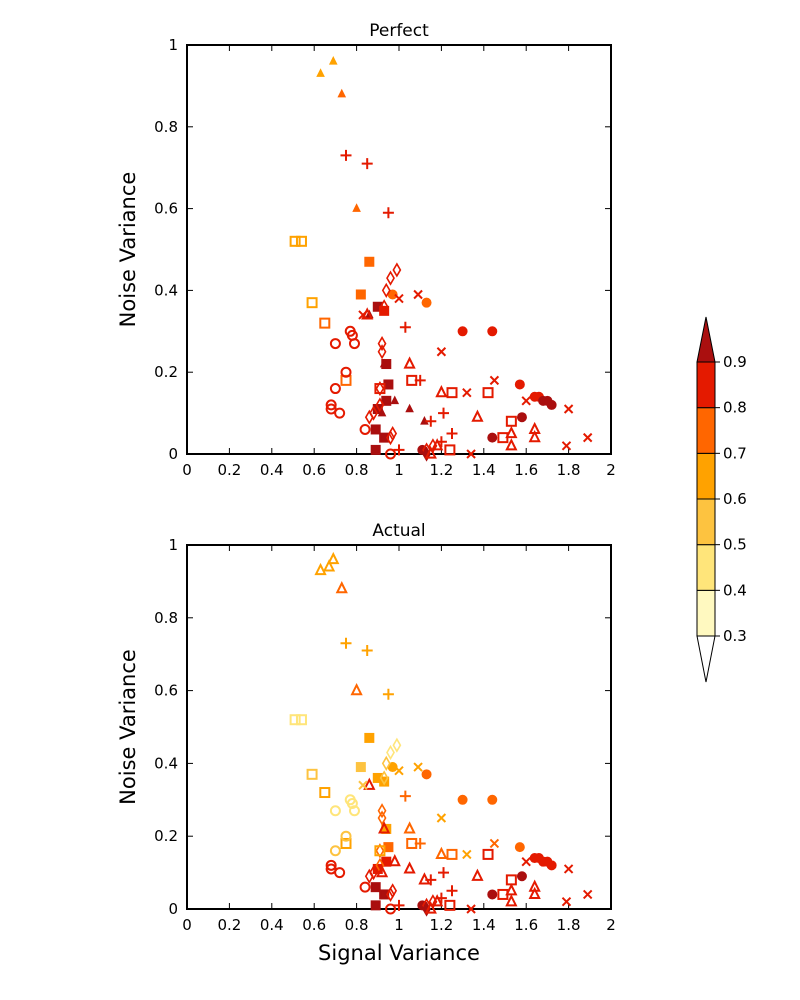 The width and height of the screenshot is (800, 1000). I want to click on chart-title: Perfect, so click(399, 31).